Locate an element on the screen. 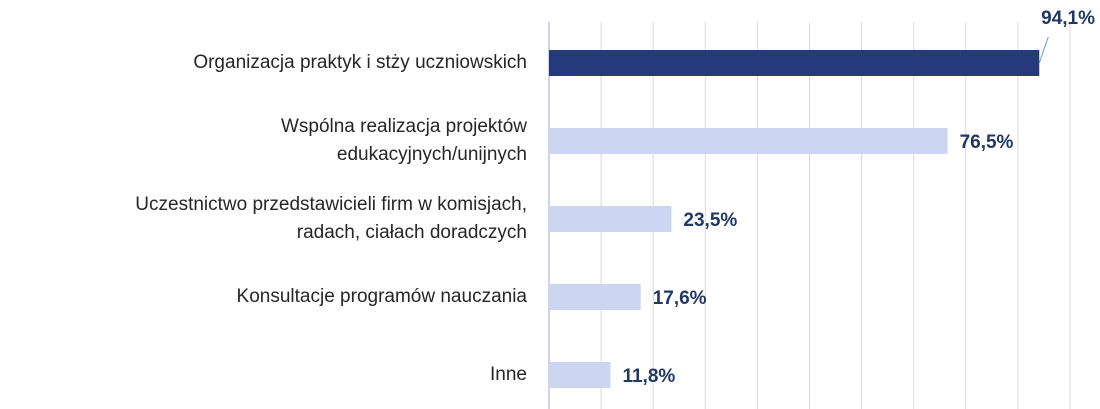  category-label-line: Organizacja praktyk i stży uczniowskich is located at coordinates (360, 62).